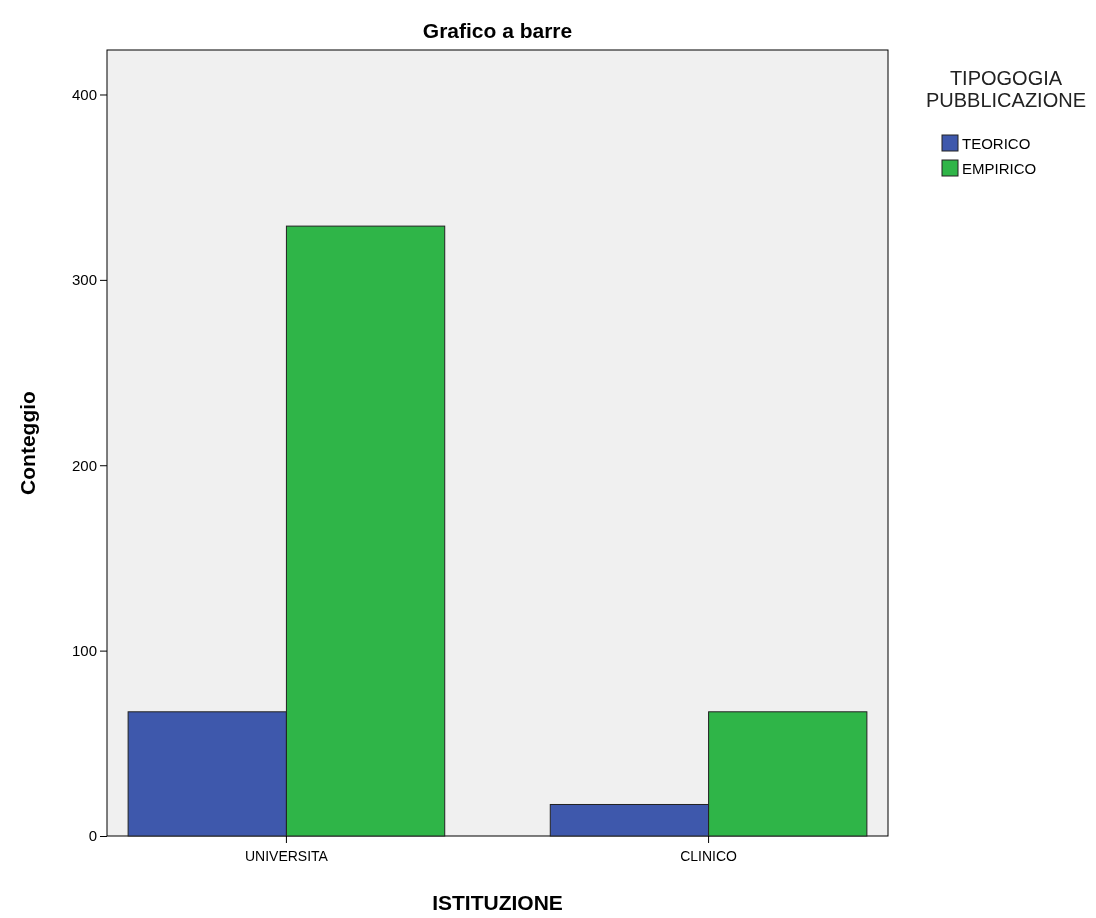  What do you see at coordinates (497, 902) in the screenshot?
I see `x-axis-title: ISTITUZIONE` at bounding box center [497, 902].